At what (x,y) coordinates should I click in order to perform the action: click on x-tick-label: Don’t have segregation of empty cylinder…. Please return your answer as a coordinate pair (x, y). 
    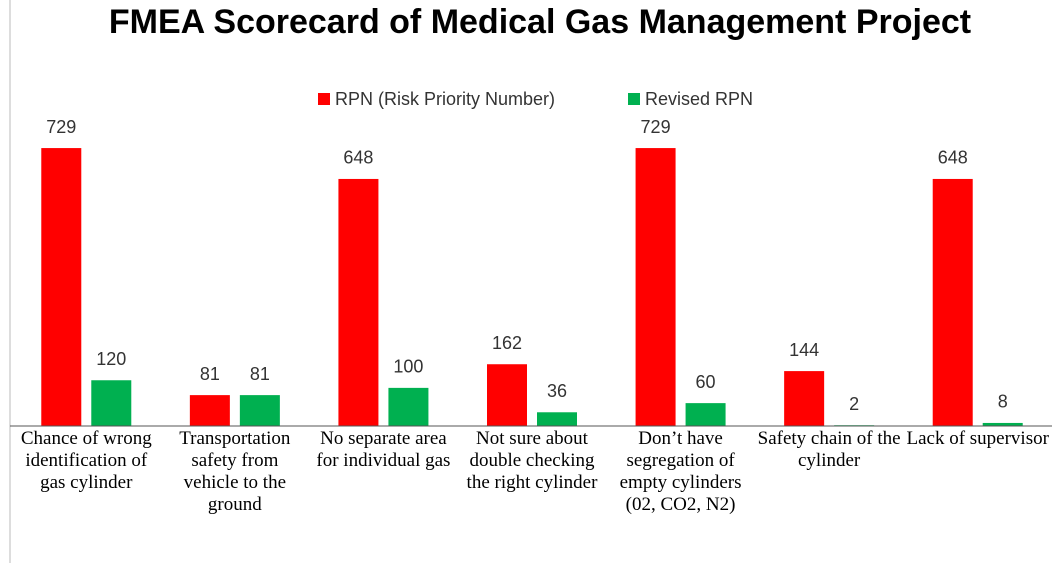
    Looking at the image, I should click on (680, 471).